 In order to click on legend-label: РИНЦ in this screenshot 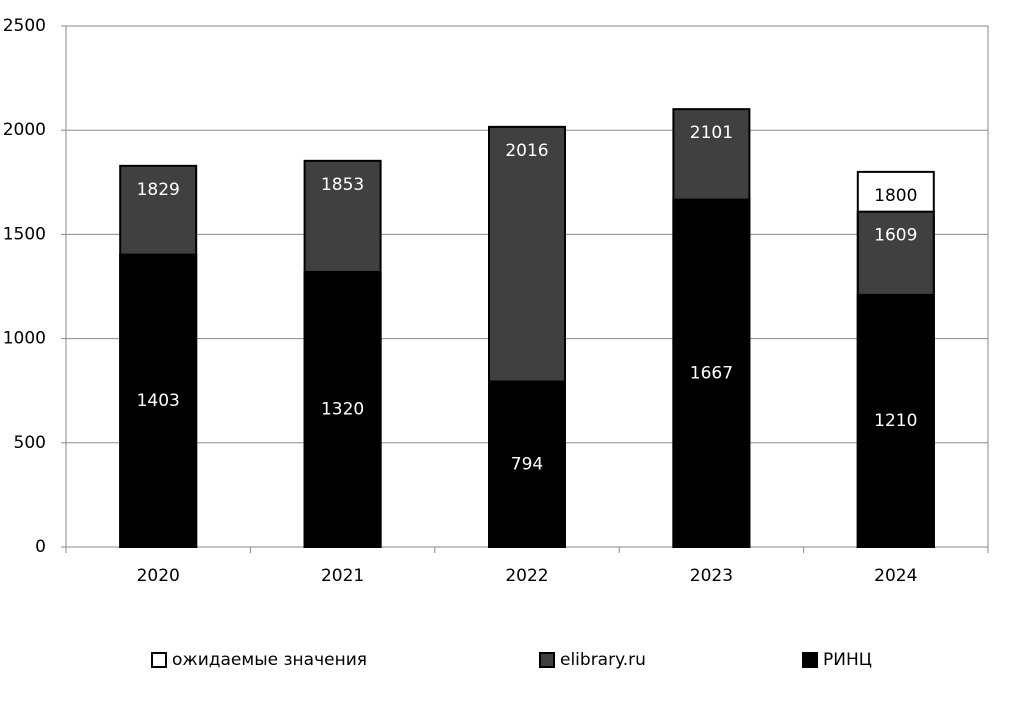, I will do `click(847, 660)`.